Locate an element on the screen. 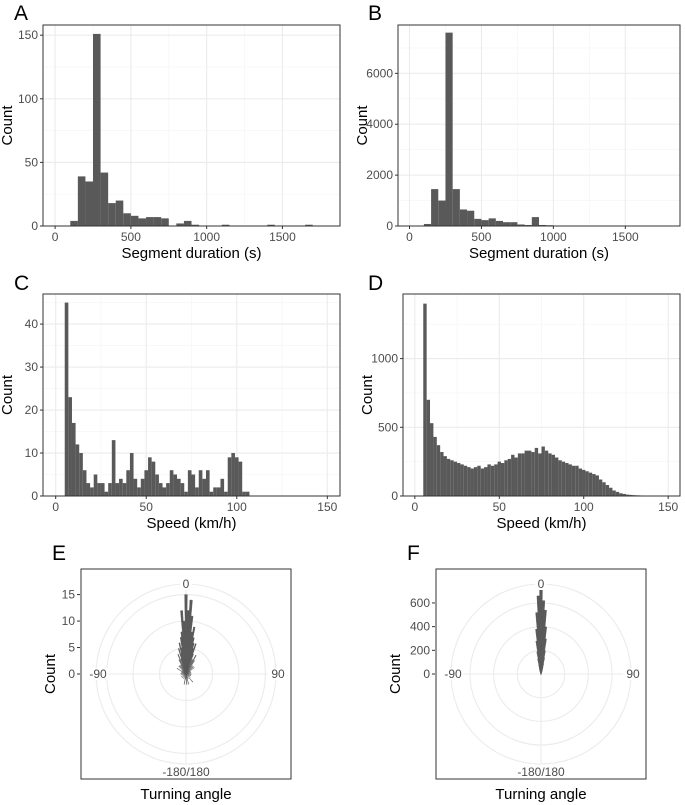 This screenshot has width=685, height=805. y-tick-label: 50 is located at coordinates (32, 162).